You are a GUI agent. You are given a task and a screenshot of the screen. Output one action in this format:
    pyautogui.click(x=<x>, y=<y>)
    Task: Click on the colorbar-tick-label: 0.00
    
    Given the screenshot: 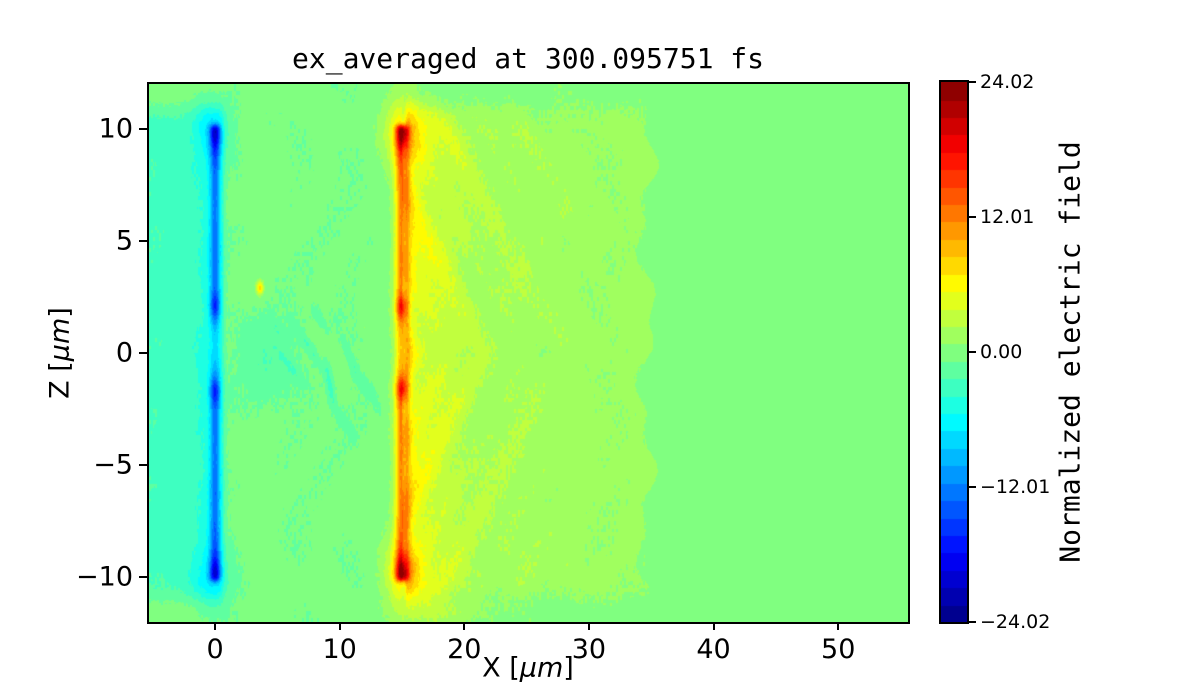 What is the action you would take?
    pyautogui.click(x=1001, y=352)
    